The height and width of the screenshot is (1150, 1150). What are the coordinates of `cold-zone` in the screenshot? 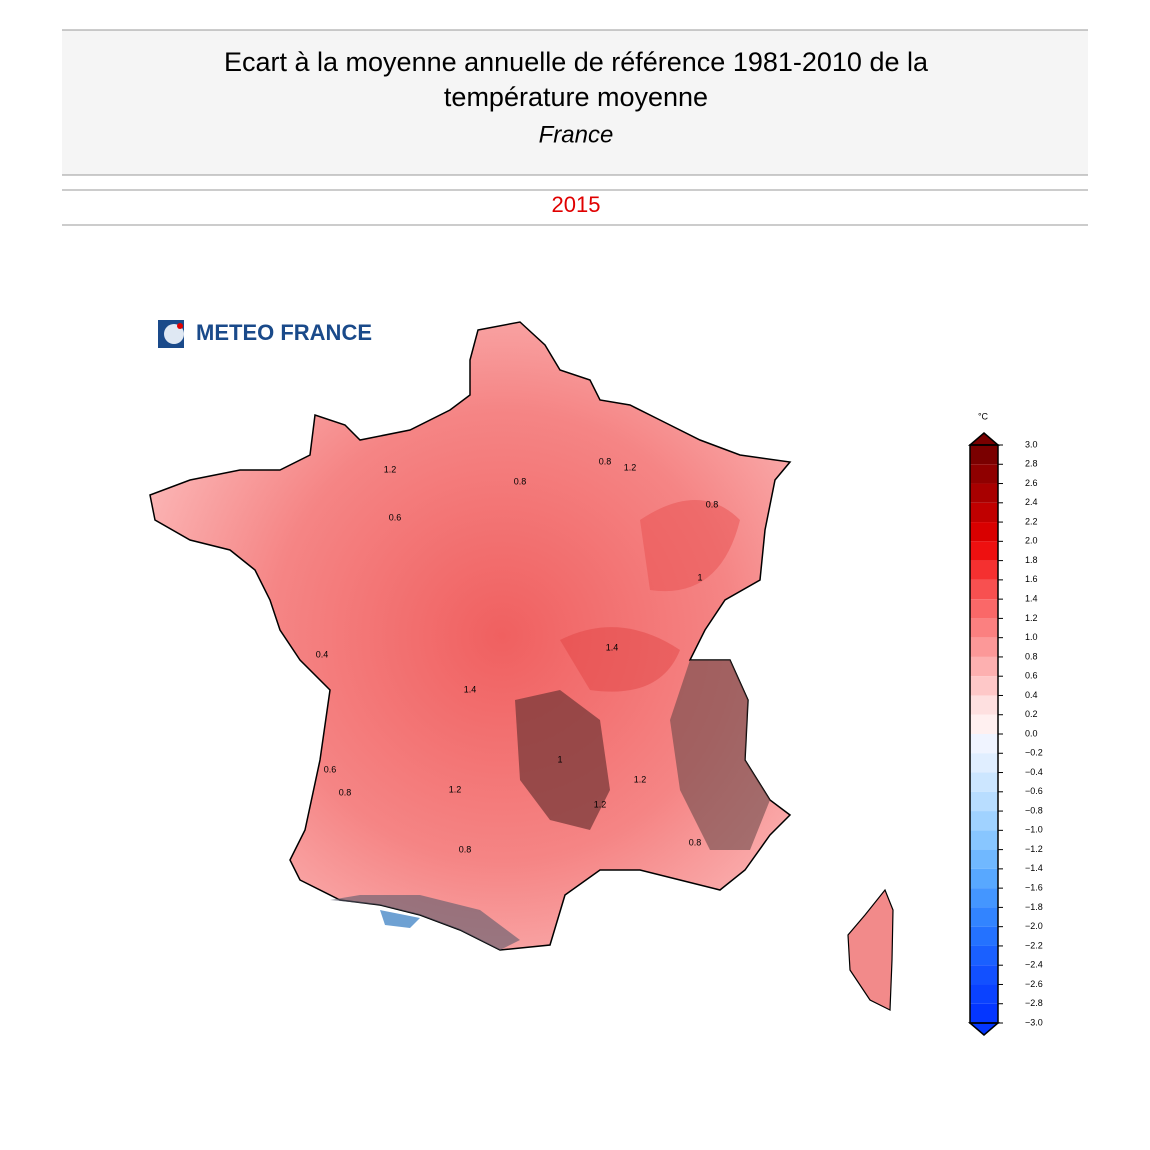 It's located at (400, 919).